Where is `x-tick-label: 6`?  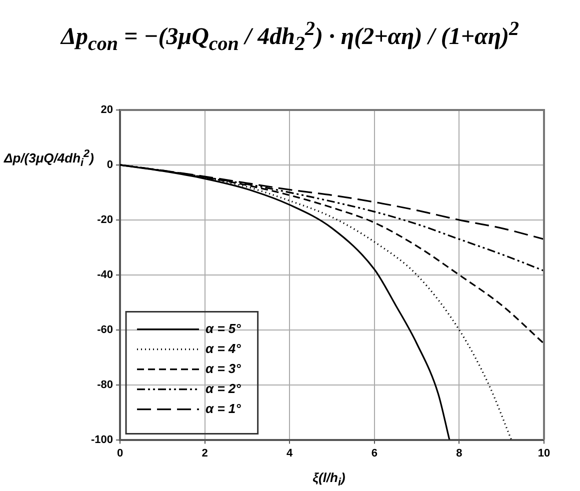 x-tick-label: 6 is located at coordinates (374, 453).